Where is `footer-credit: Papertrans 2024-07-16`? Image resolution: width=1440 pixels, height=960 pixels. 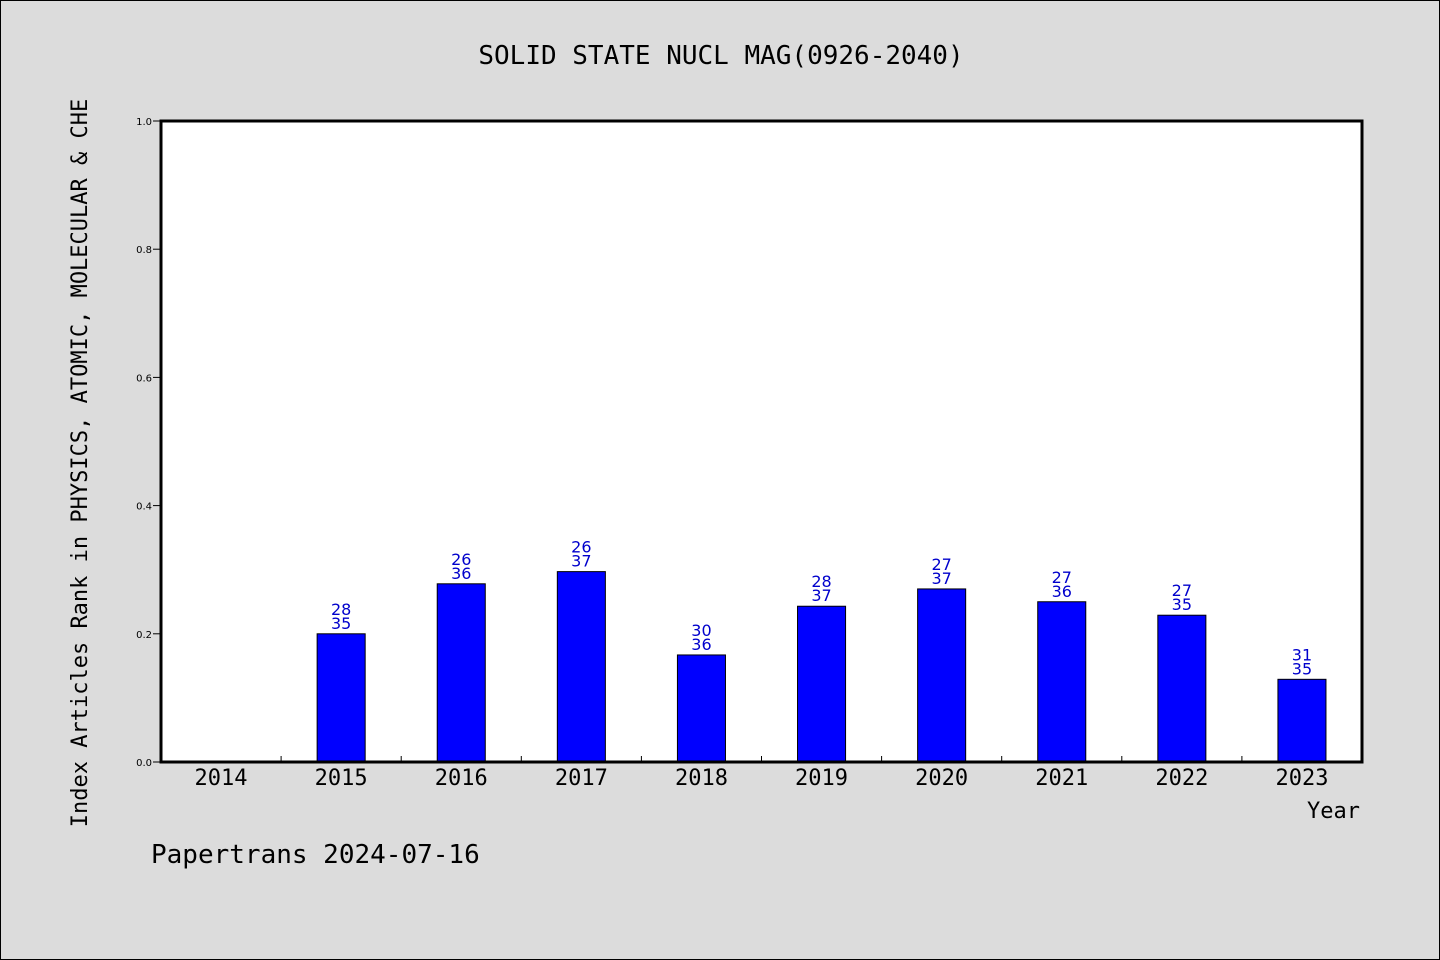 footer-credit: Papertrans 2024-07-16 is located at coordinates (315, 855).